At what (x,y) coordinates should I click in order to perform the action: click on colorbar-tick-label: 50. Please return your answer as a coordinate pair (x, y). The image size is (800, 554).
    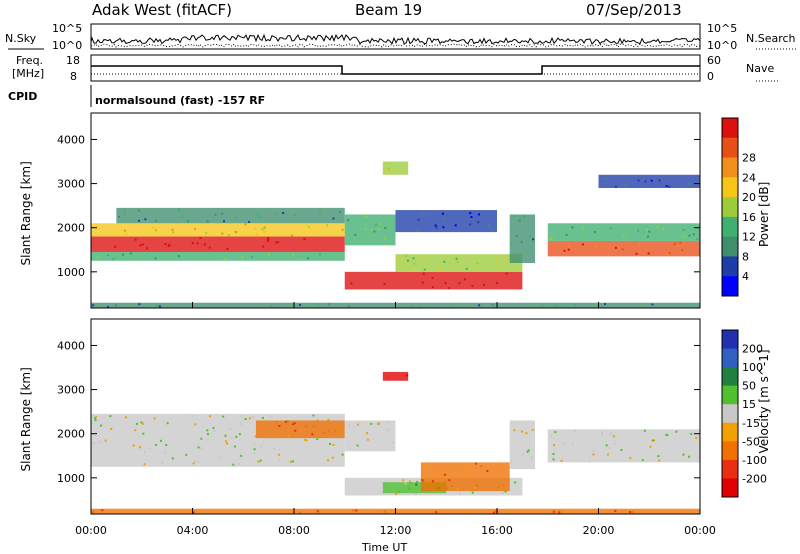
    Looking at the image, I should click on (749, 386).